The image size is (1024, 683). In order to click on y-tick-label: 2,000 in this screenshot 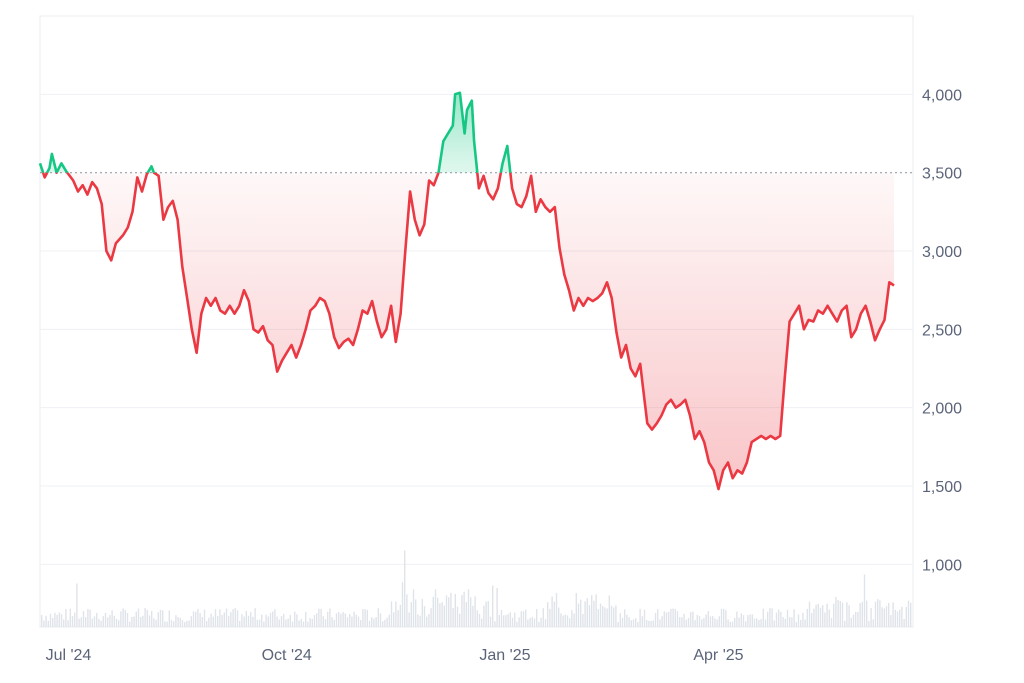, I will do `click(942, 409)`.